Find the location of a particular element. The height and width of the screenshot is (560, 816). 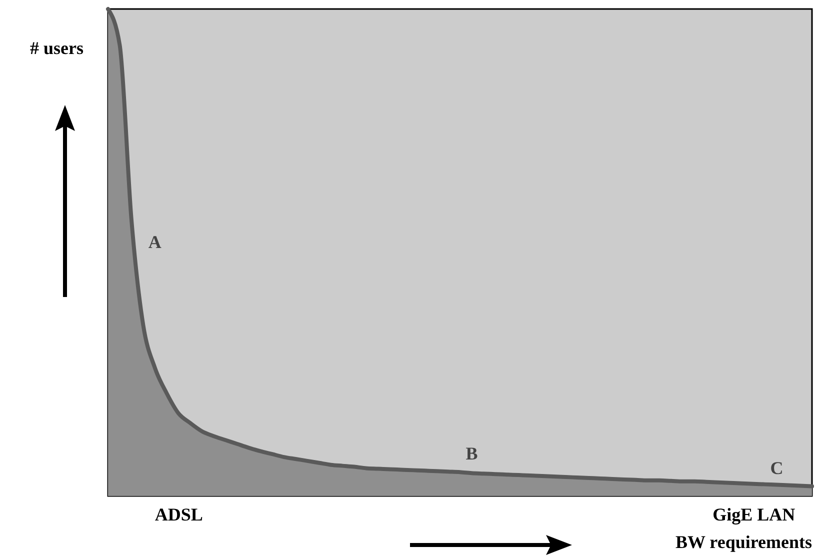

annotation: A is located at coordinates (155, 242).